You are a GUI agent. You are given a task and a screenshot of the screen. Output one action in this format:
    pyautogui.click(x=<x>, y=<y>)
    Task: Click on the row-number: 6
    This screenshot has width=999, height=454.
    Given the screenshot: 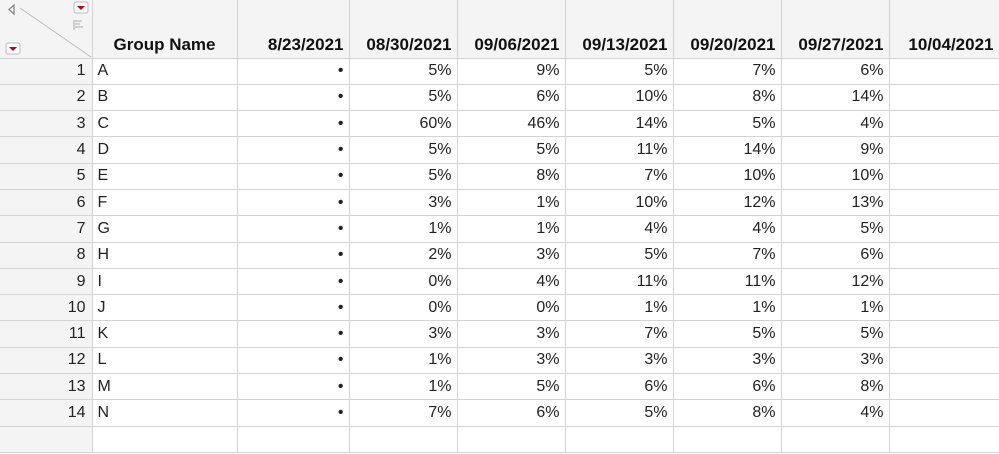 What is the action you would take?
    pyautogui.click(x=46, y=203)
    